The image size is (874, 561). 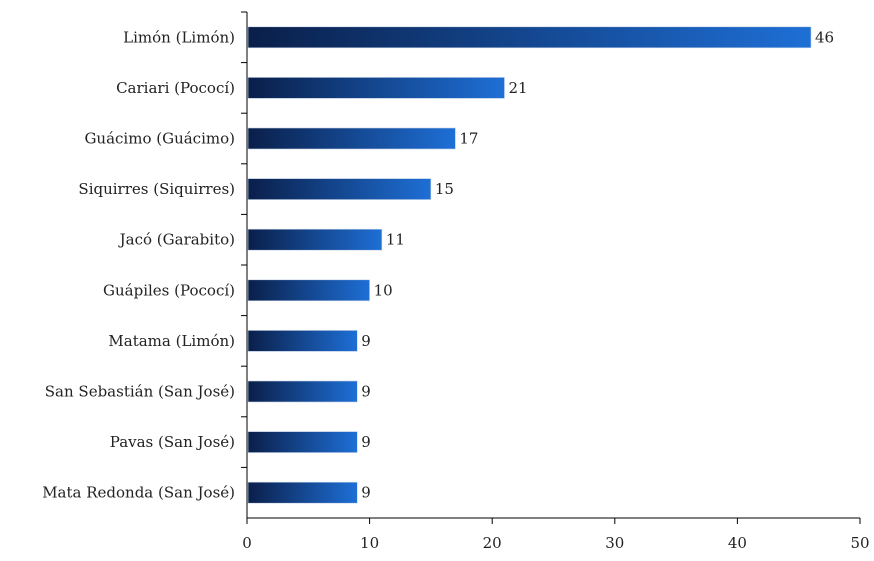 What do you see at coordinates (859, 543) in the screenshot?
I see `x-tick-label: 50` at bounding box center [859, 543].